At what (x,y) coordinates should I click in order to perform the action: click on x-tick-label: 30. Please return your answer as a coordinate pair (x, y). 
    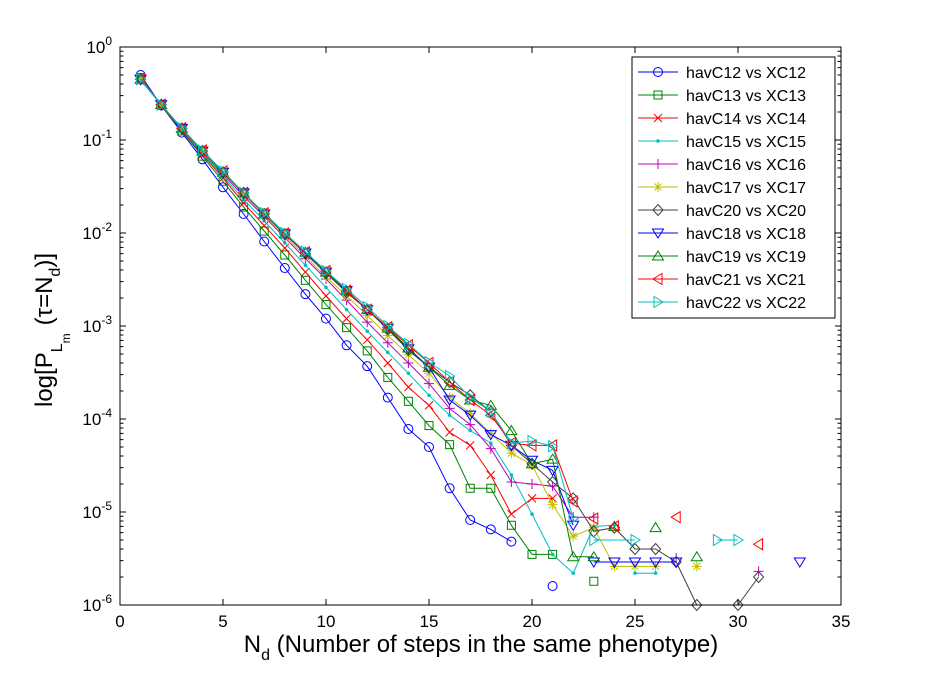
    Looking at the image, I should click on (738, 621).